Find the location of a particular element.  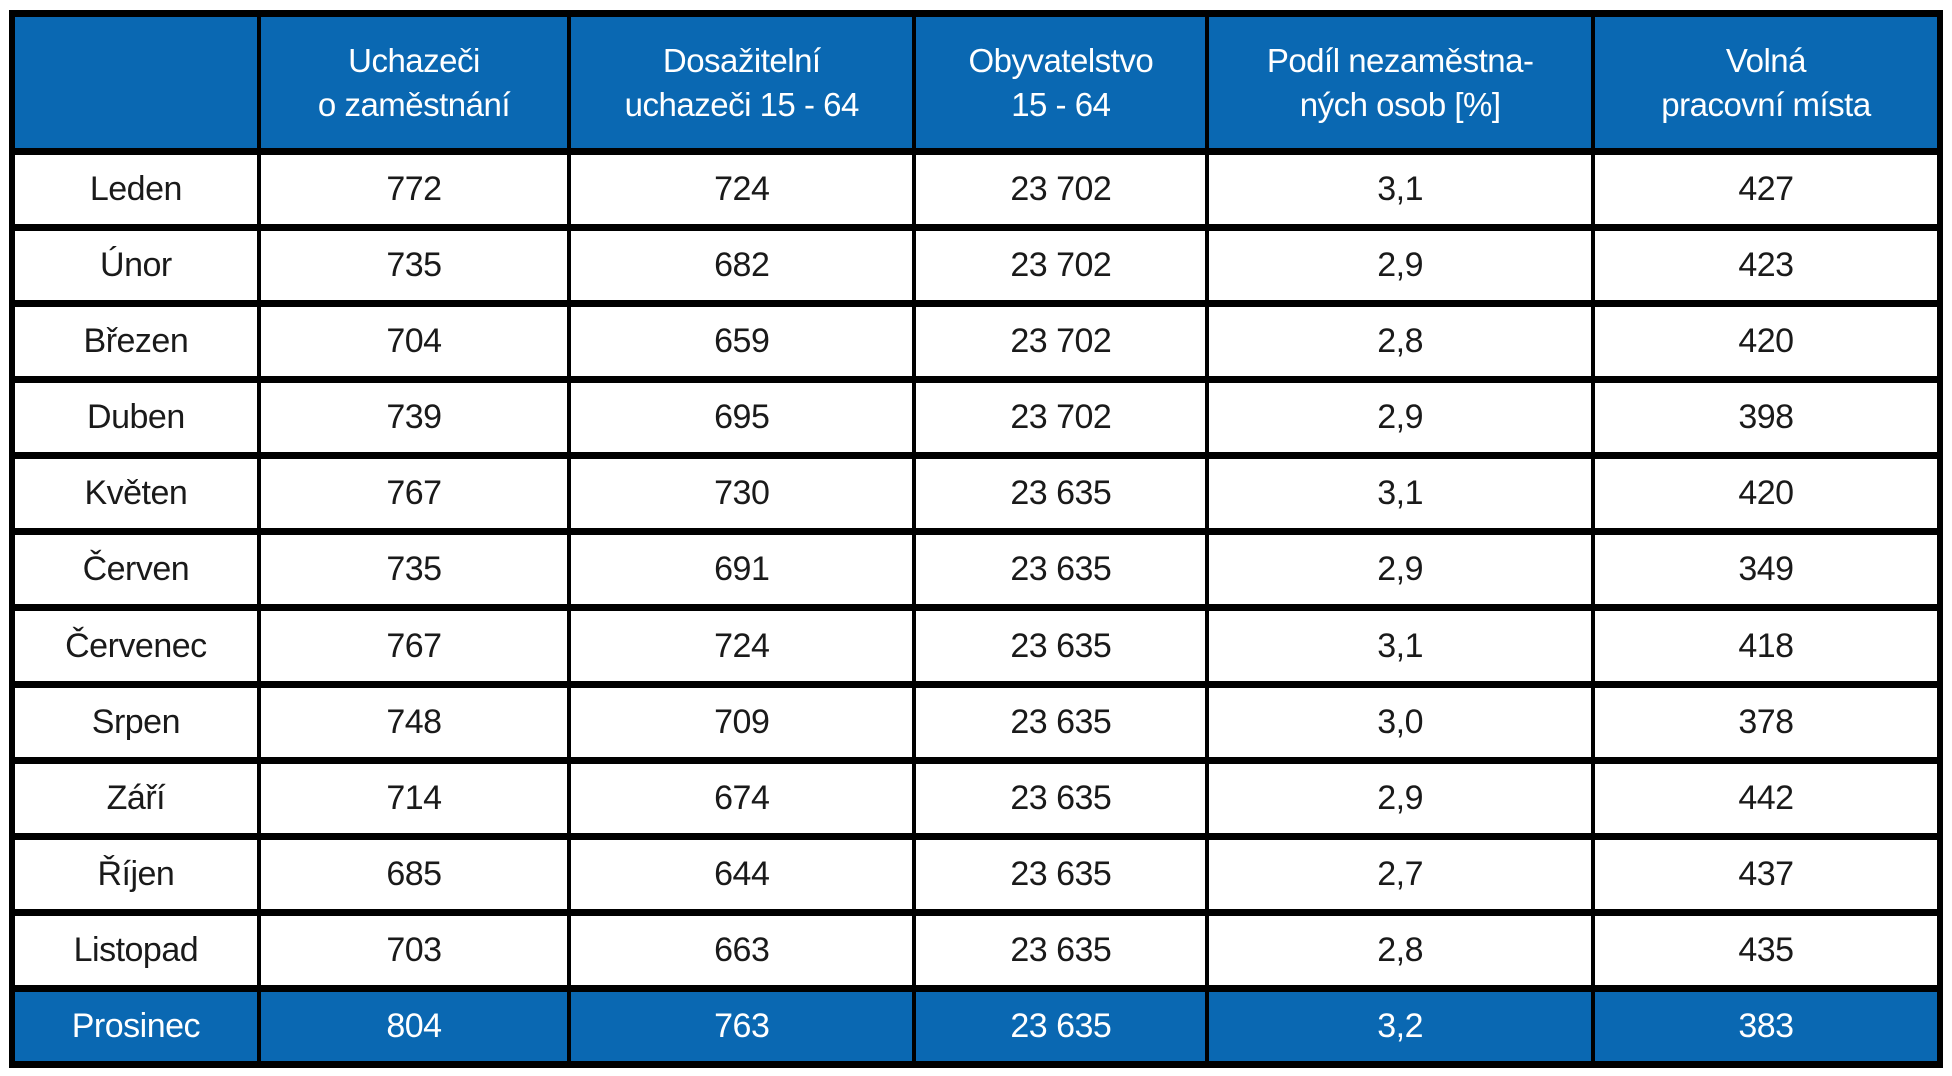

table-row: Květen 767 730 23 635 3,1 420 is located at coordinates (976, 494).